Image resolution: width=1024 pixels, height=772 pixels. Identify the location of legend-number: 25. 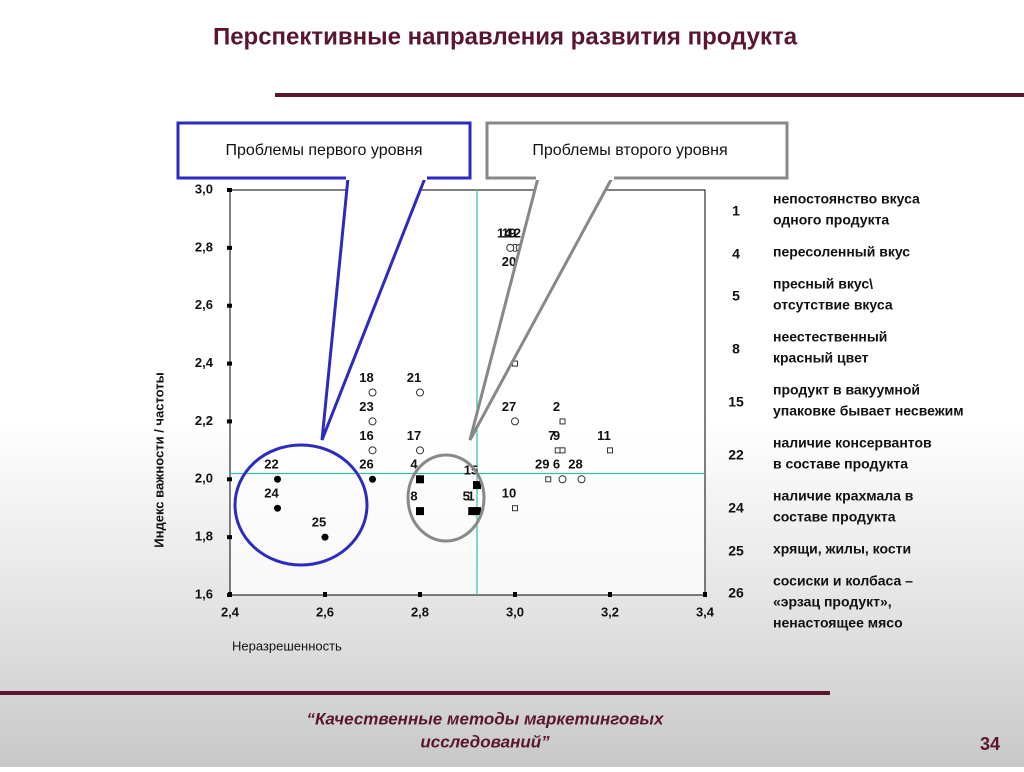
(736, 551).